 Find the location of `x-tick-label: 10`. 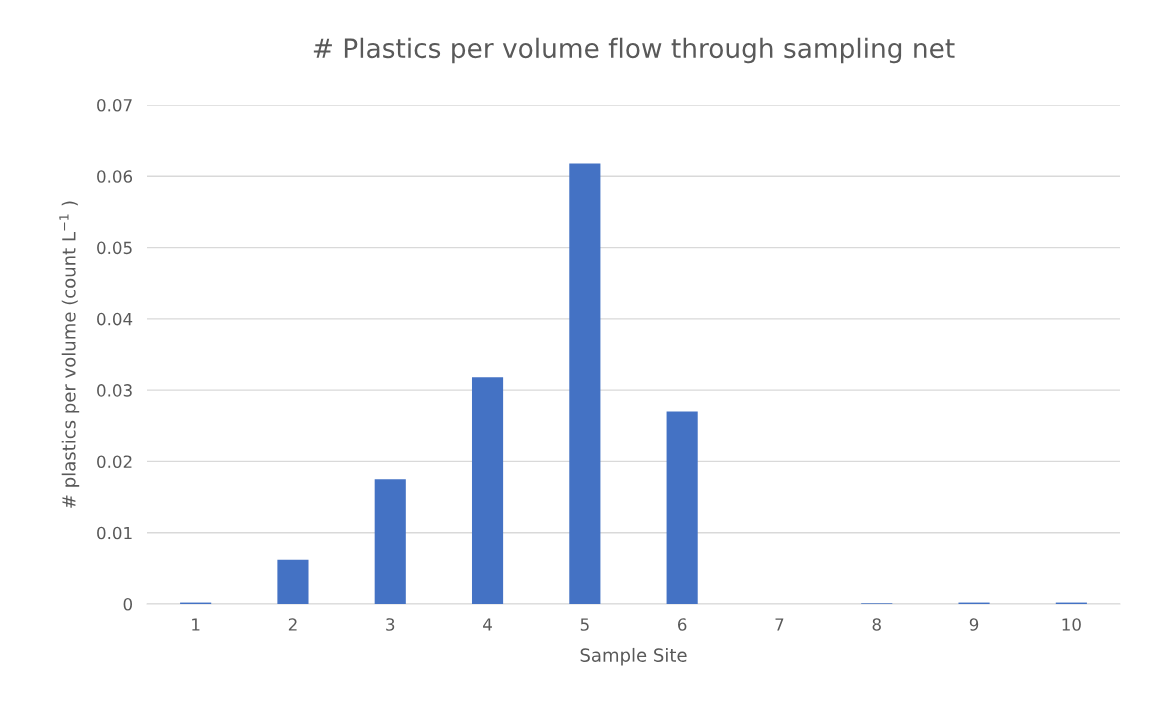

x-tick-label: 10 is located at coordinates (1071, 624).